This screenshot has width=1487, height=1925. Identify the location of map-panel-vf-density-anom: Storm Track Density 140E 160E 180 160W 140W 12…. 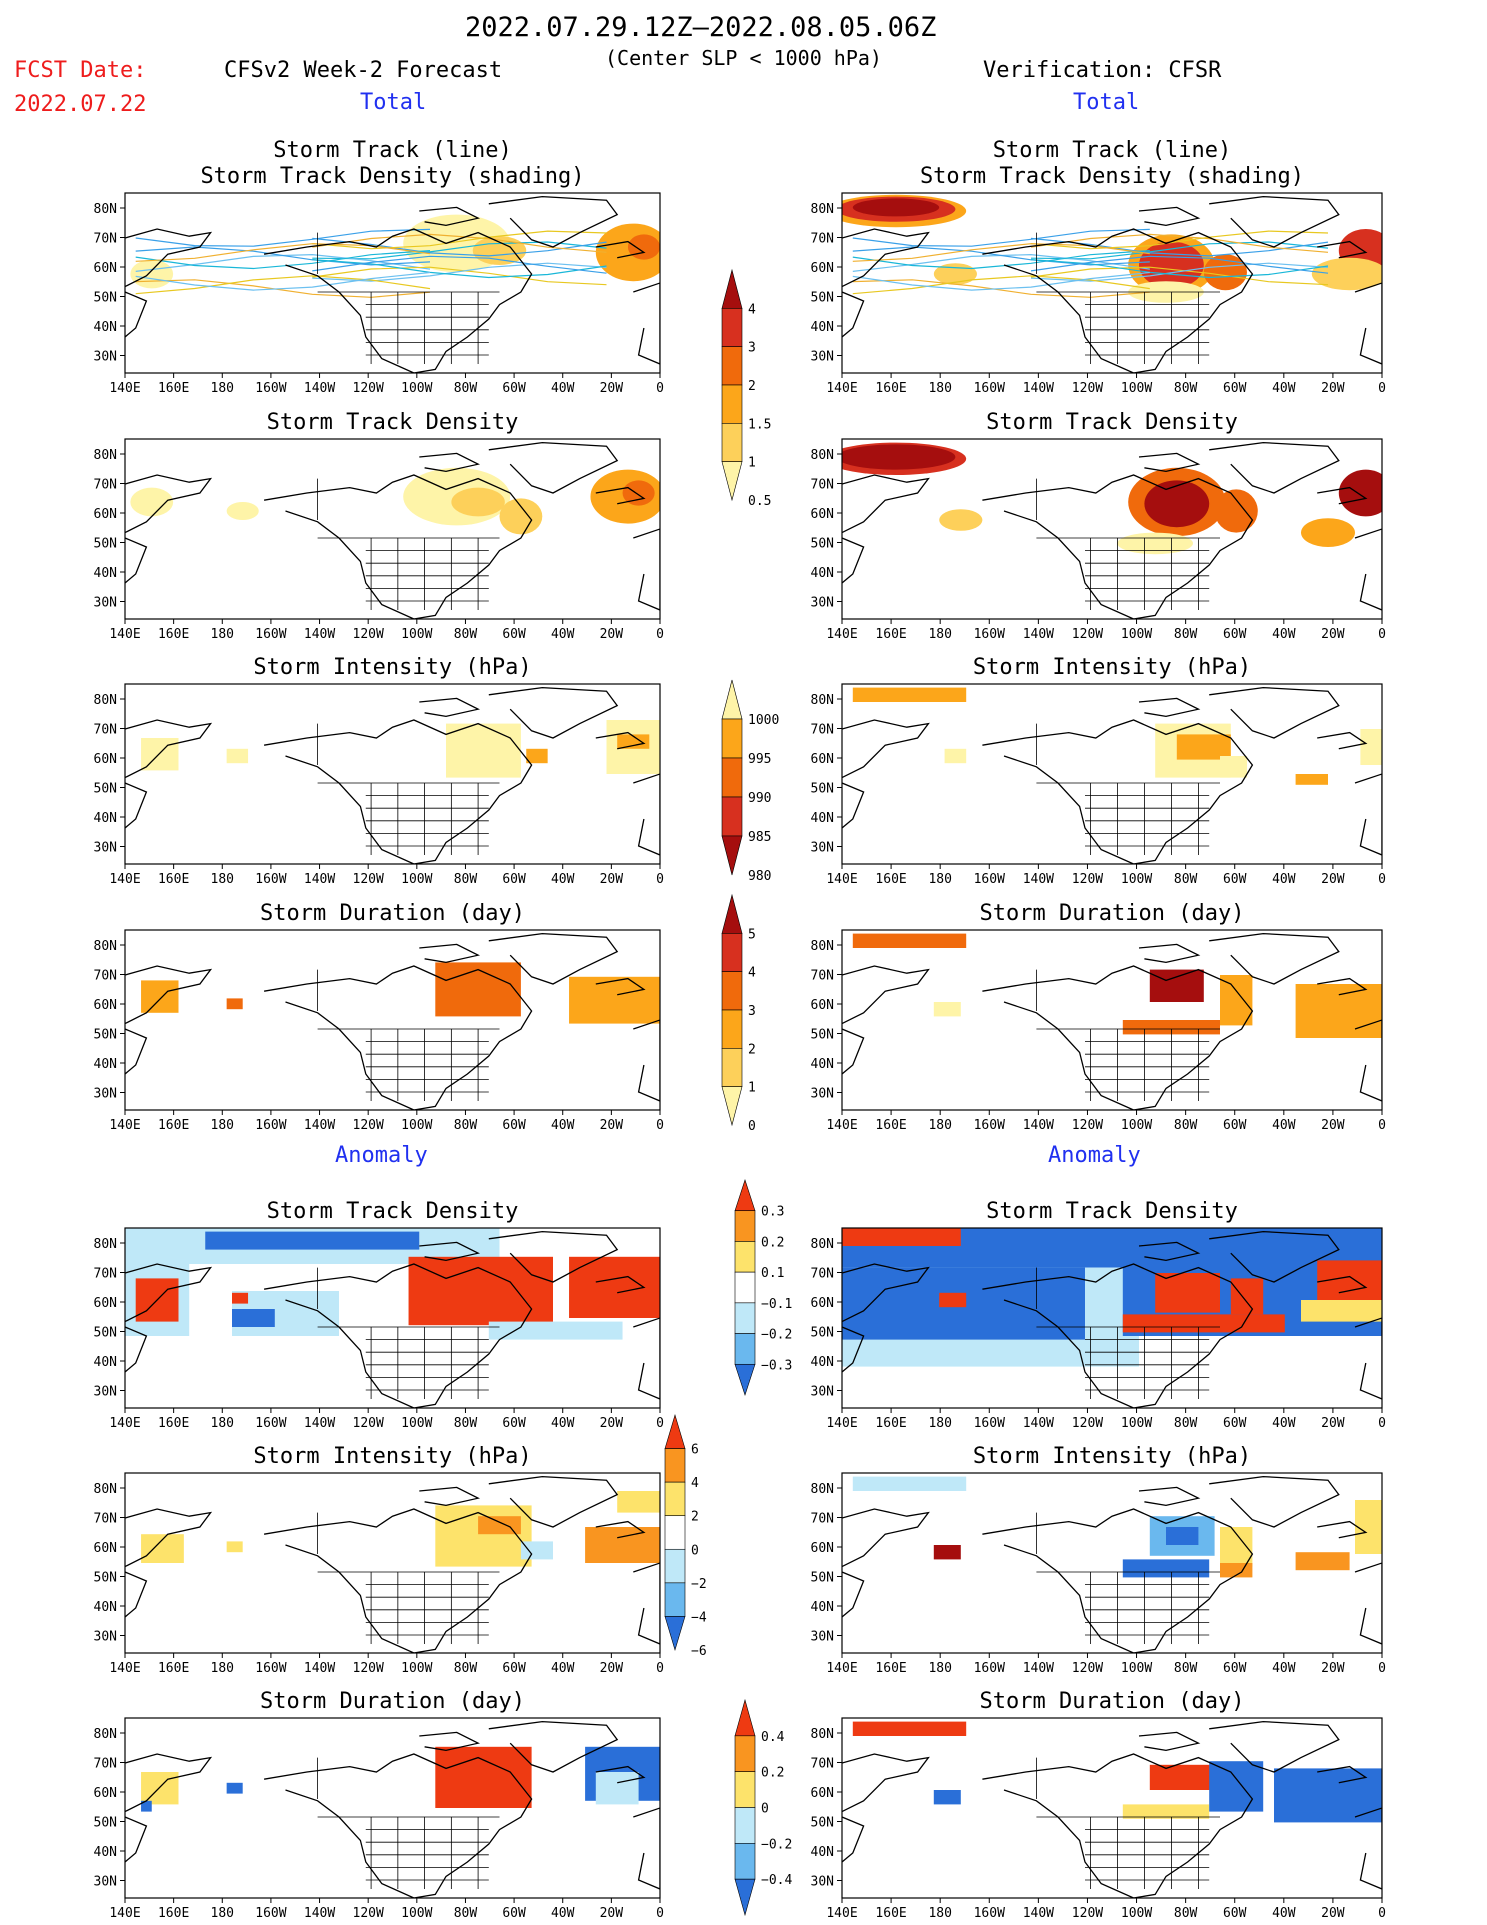
(1098, 1315).